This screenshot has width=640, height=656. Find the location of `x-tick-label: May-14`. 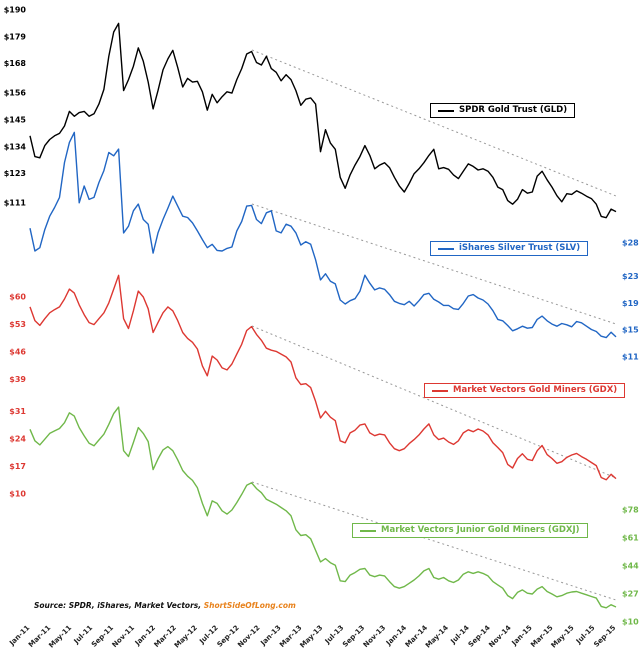

x-tick-label: May-14 is located at coordinates (437, 637).